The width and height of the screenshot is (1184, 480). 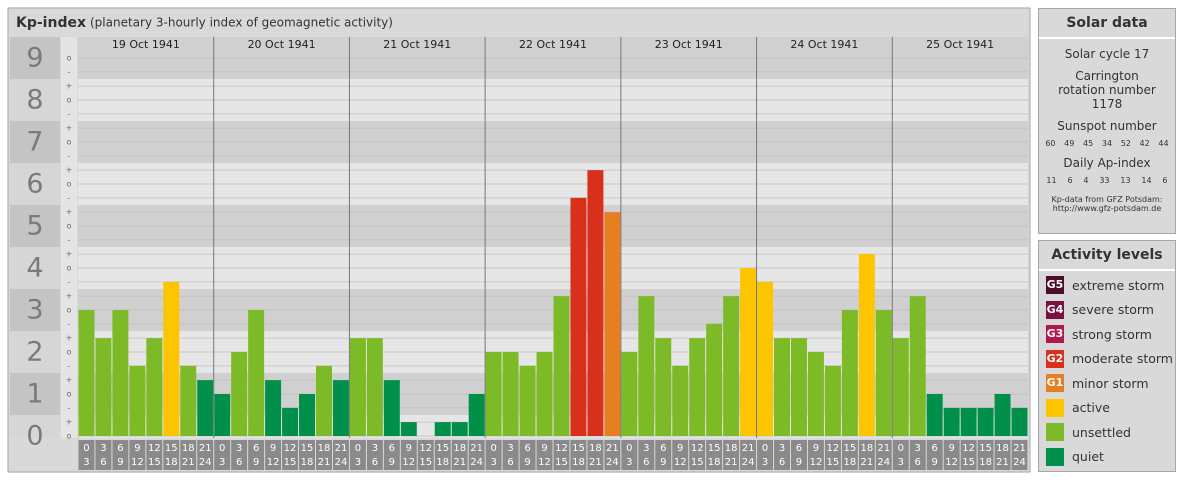 I want to click on time-slot-end: 18, so click(x=442, y=462).